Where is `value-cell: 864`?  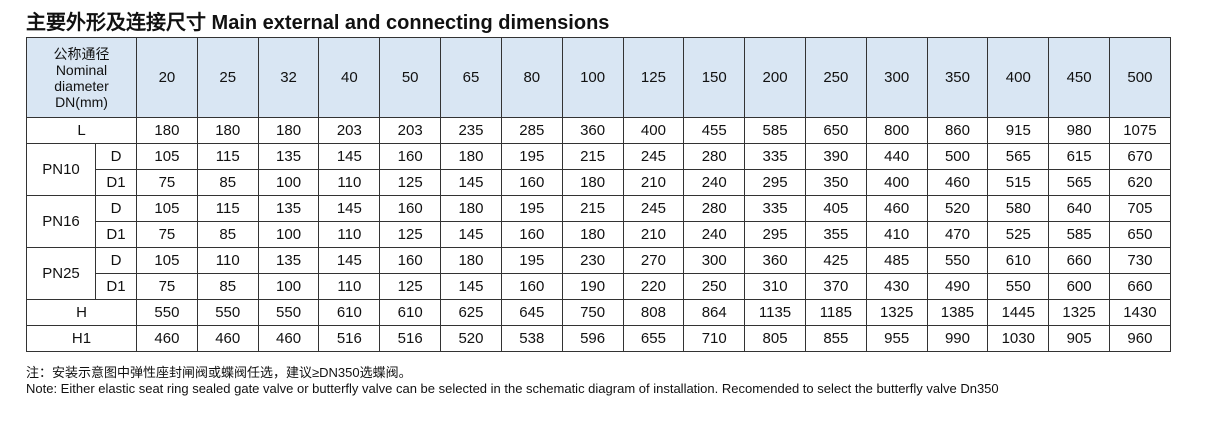
value-cell: 864 is located at coordinates (714, 312).